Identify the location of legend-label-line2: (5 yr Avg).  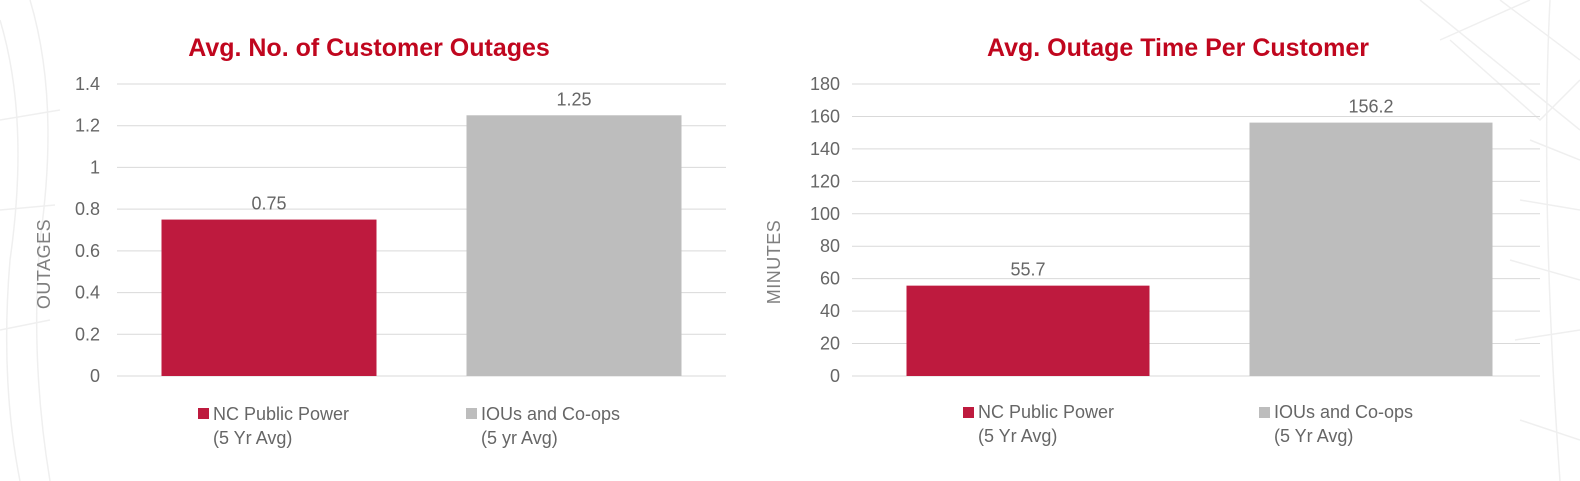
(519, 438).